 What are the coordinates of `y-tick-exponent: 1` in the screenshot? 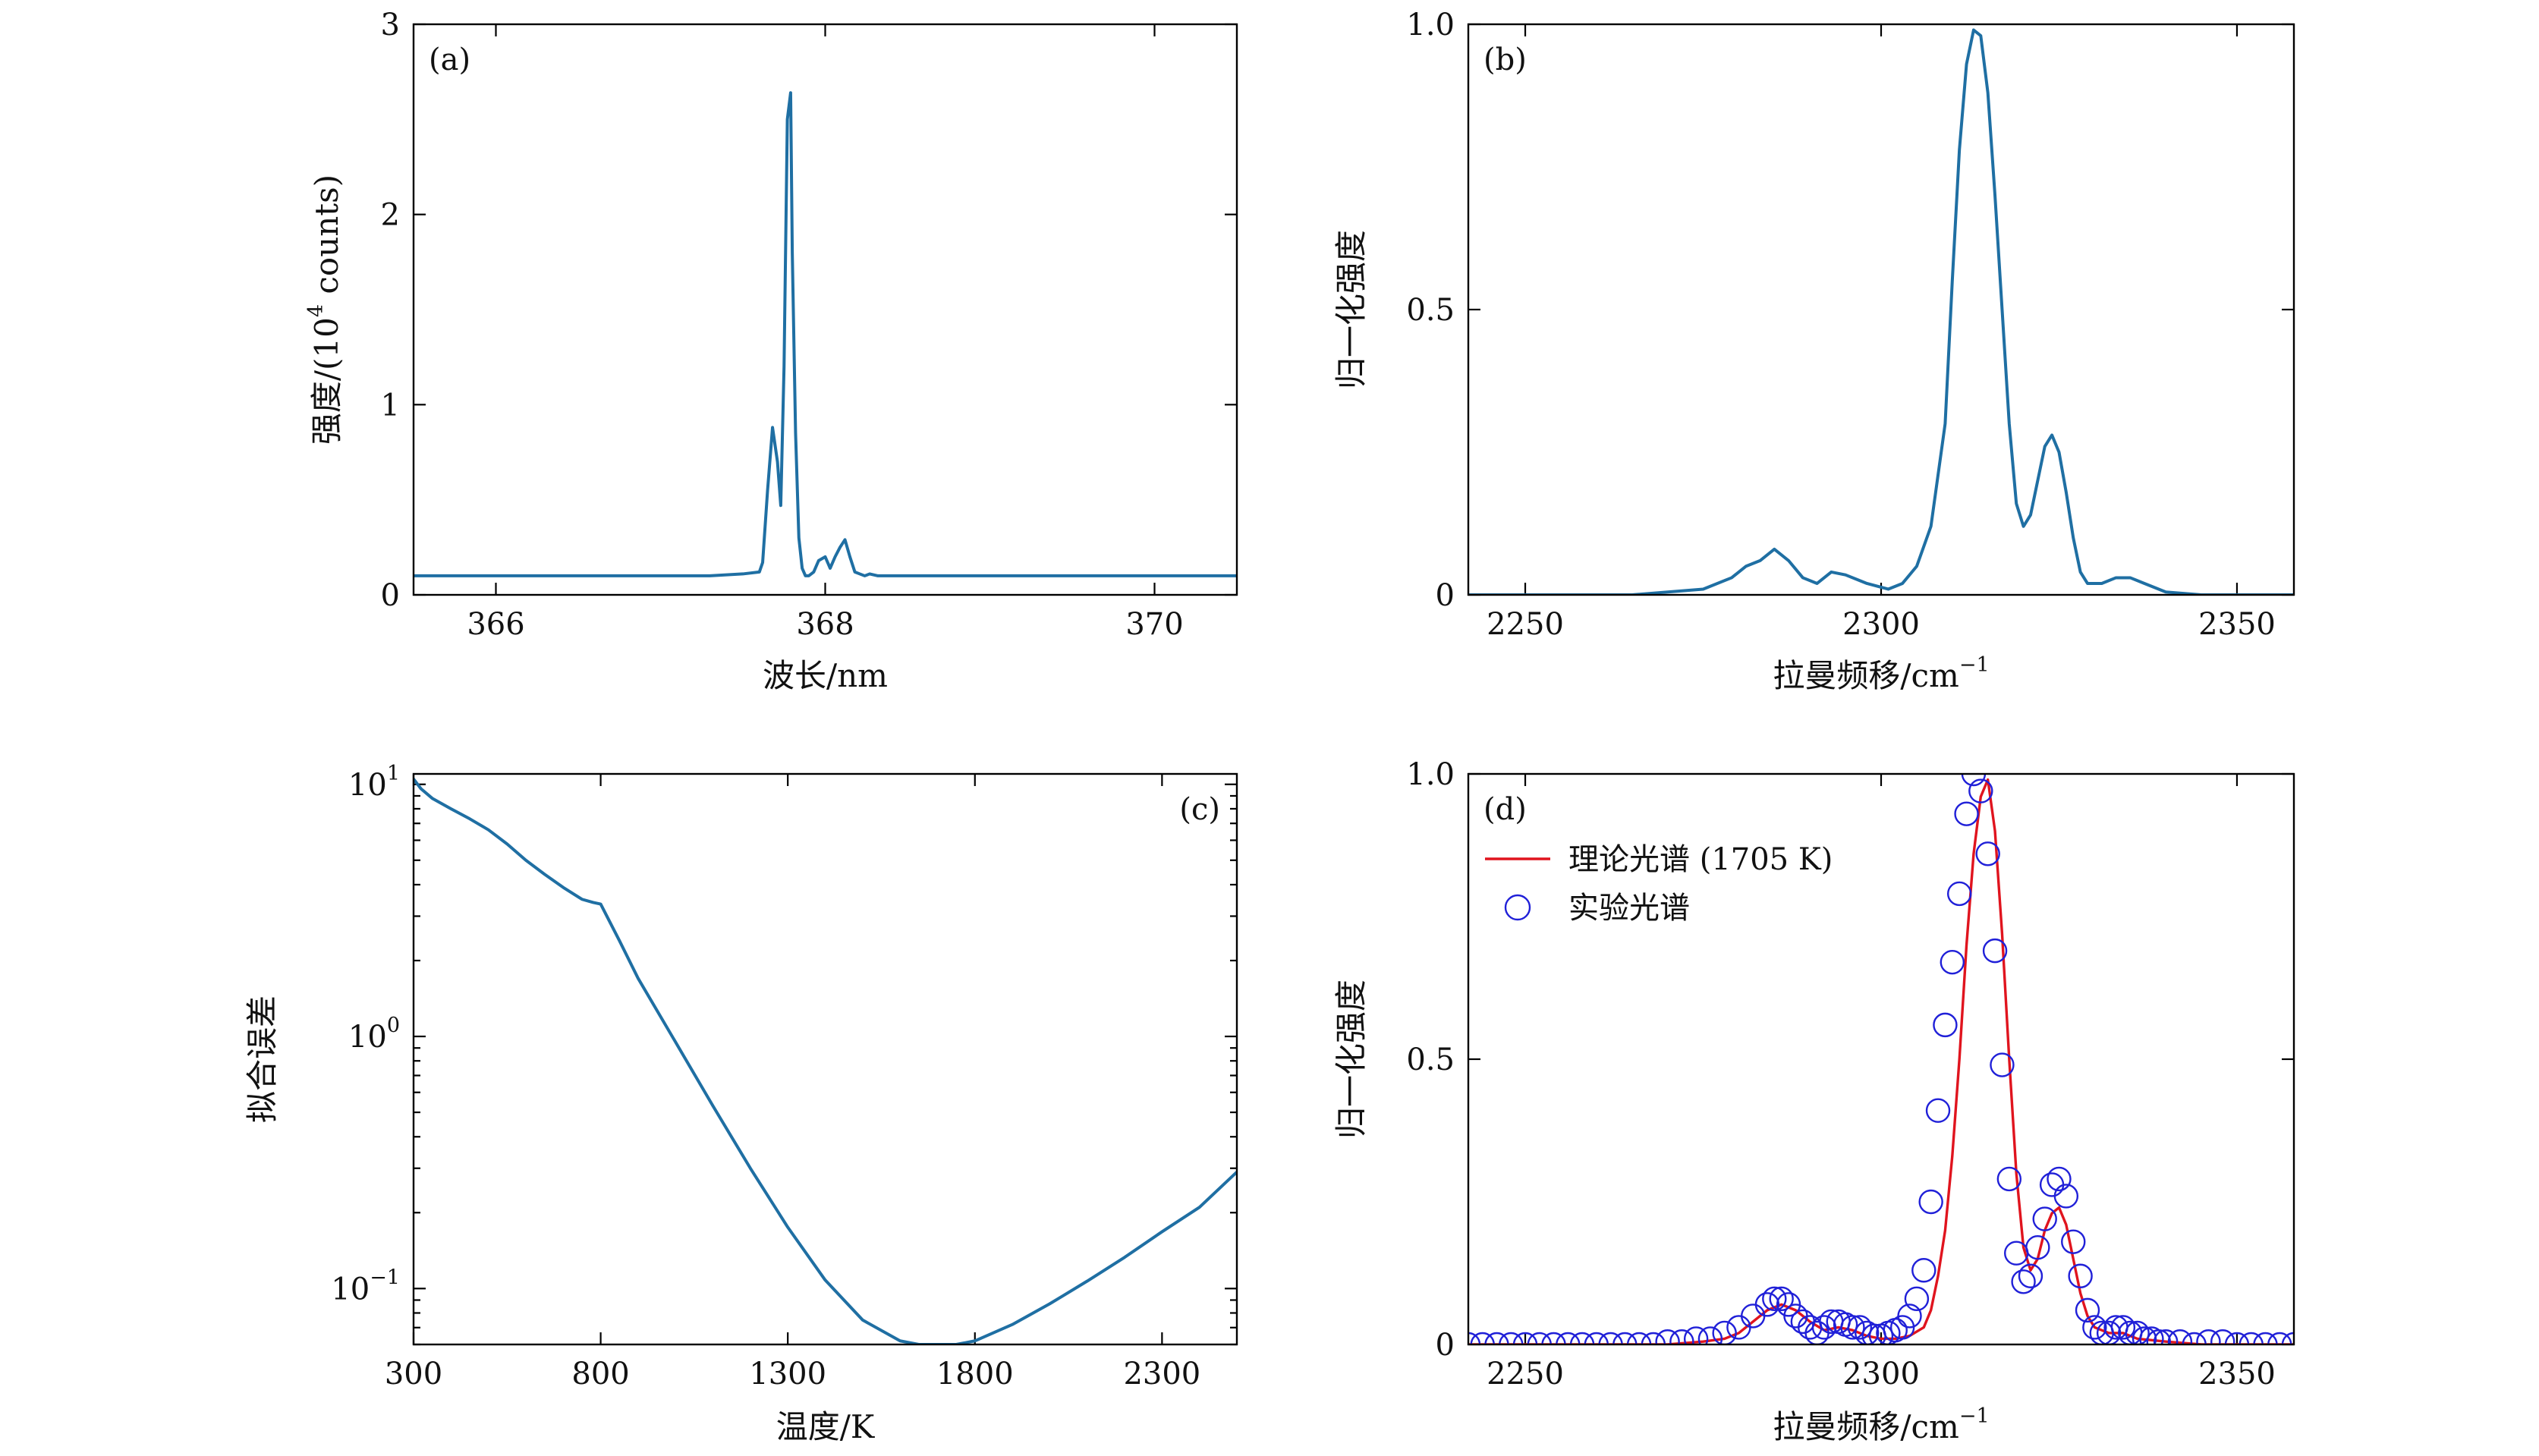 It's located at (393, 773).